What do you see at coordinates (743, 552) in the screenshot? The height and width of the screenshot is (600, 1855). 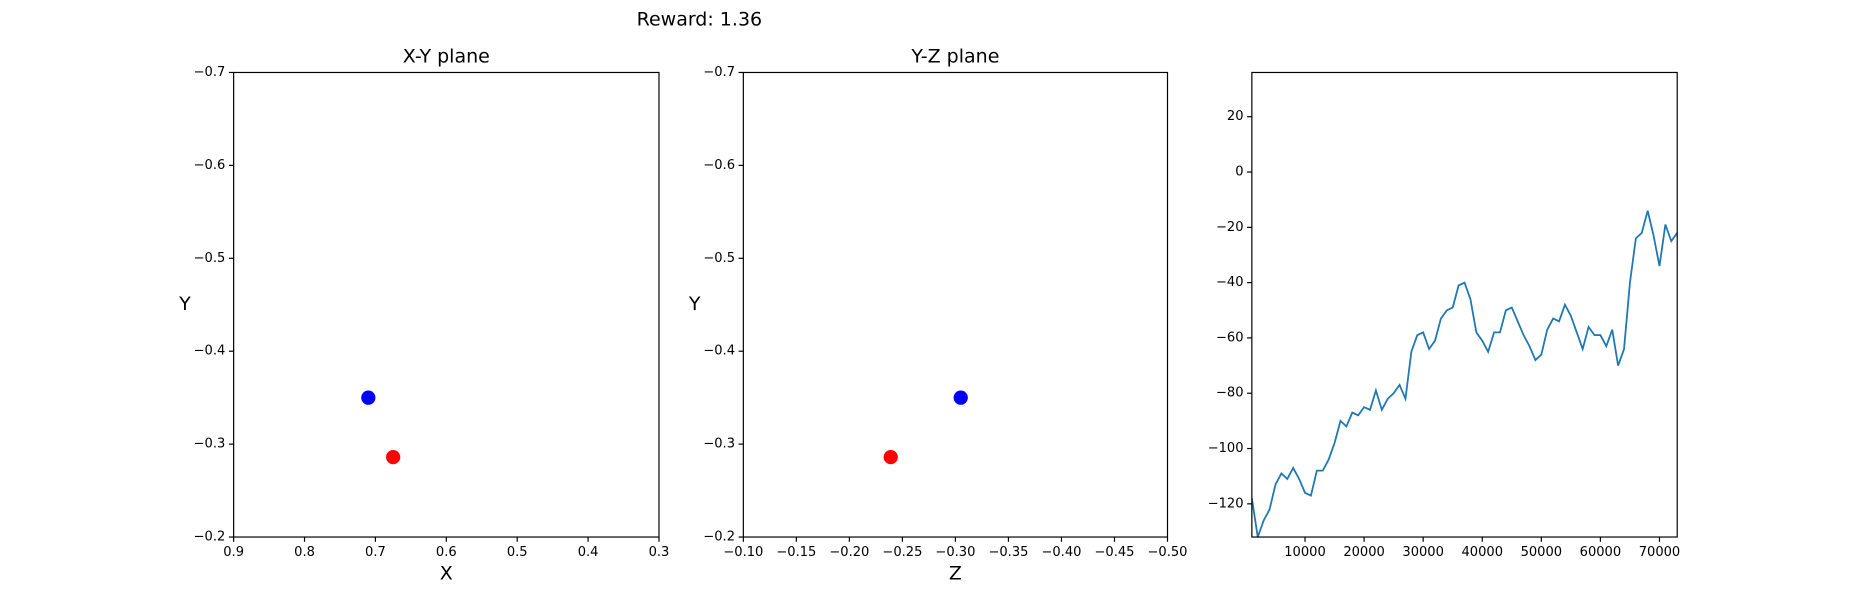 I see `x-tick-label: −0.10` at bounding box center [743, 552].